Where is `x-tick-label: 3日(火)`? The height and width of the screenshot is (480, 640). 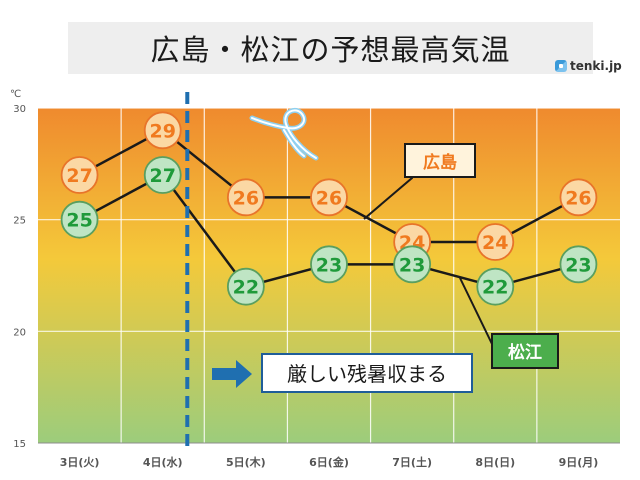 x-tick-label: 3日(火) is located at coordinates (80, 462).